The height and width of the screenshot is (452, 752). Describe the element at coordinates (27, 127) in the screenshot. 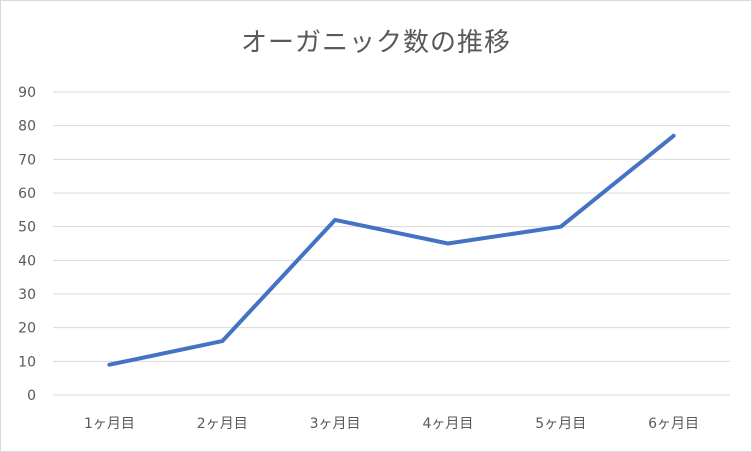

I see `y-tick-label: 80` at that location.